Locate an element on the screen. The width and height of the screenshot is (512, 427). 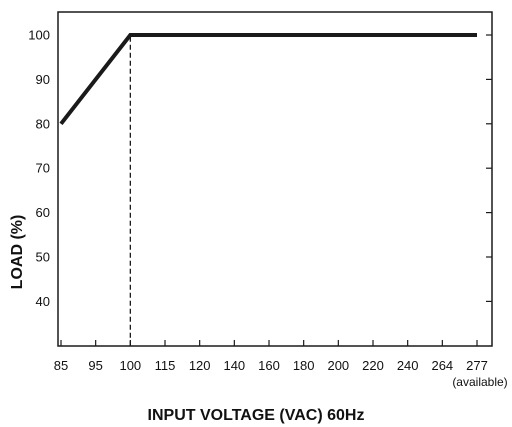
y-tick-label: 40 is located at coordinates (43, 301).